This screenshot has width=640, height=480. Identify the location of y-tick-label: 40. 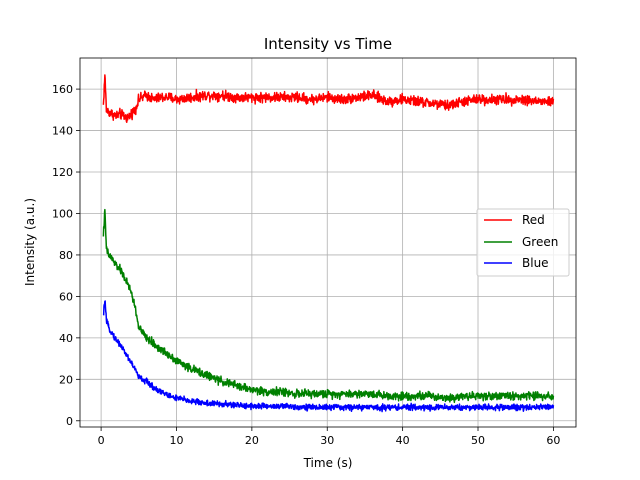
(66, 338).